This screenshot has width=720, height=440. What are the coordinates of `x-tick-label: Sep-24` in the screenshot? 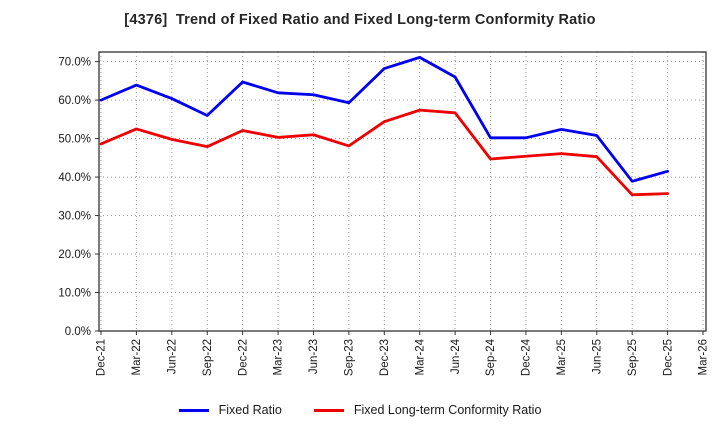 It's located at (491, 357).